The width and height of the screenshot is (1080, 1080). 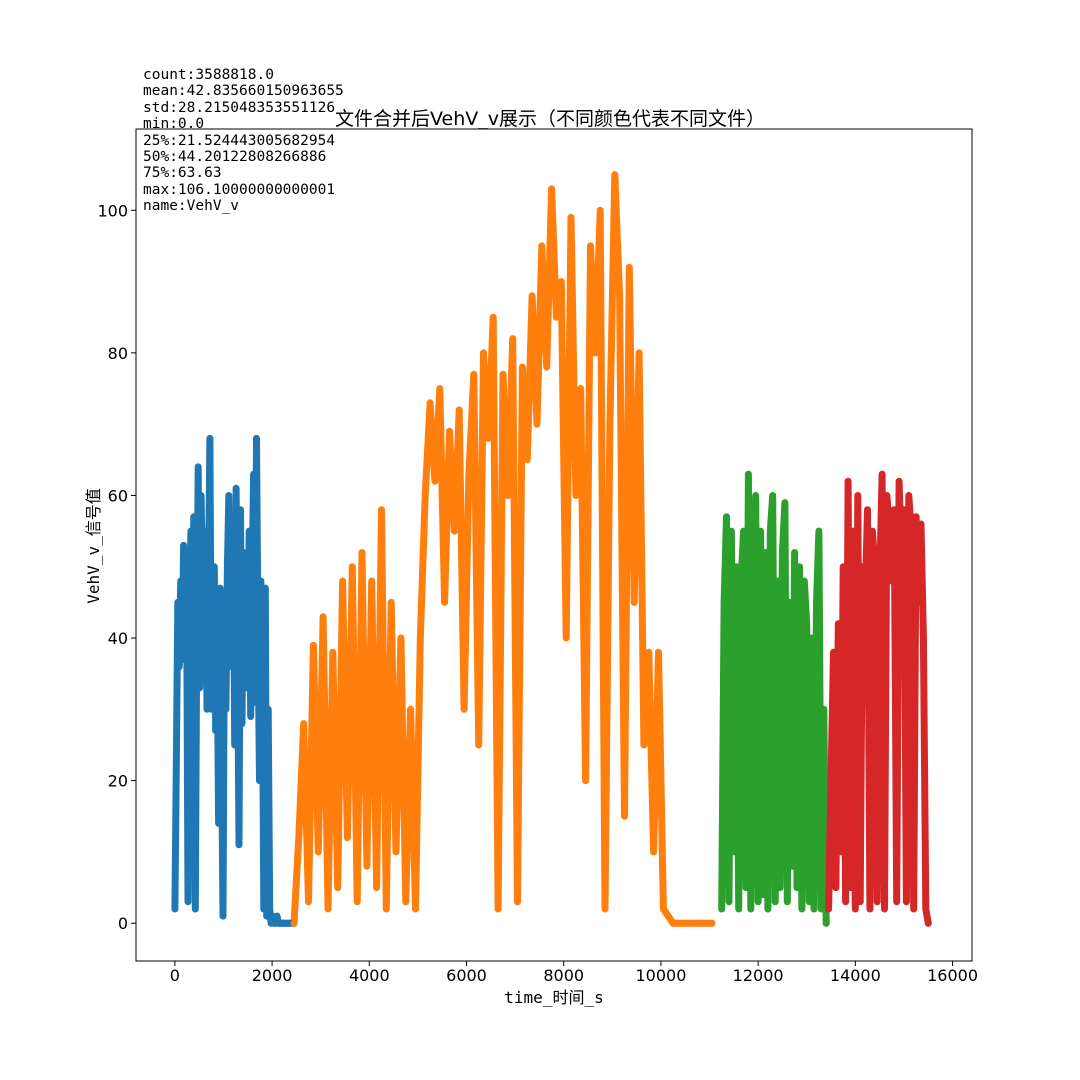 I want to click on x-tick-label: 8000, so click(x=563, y=975).